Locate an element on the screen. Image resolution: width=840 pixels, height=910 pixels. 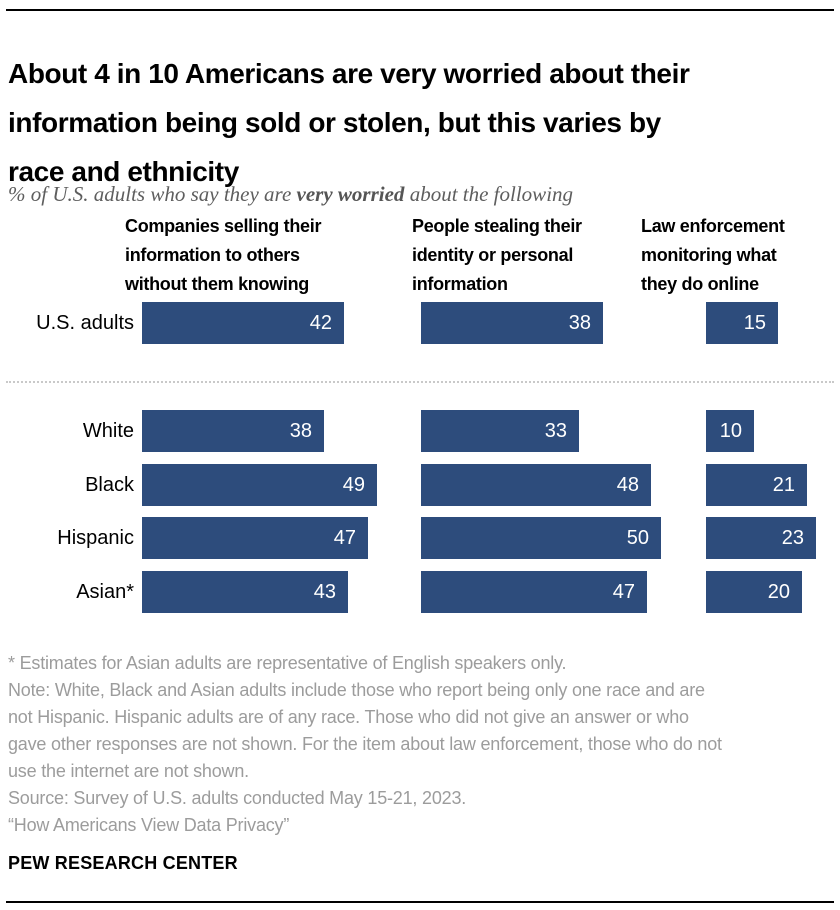
bar-asian-col2: 47 is located at coordinates (534, 592).